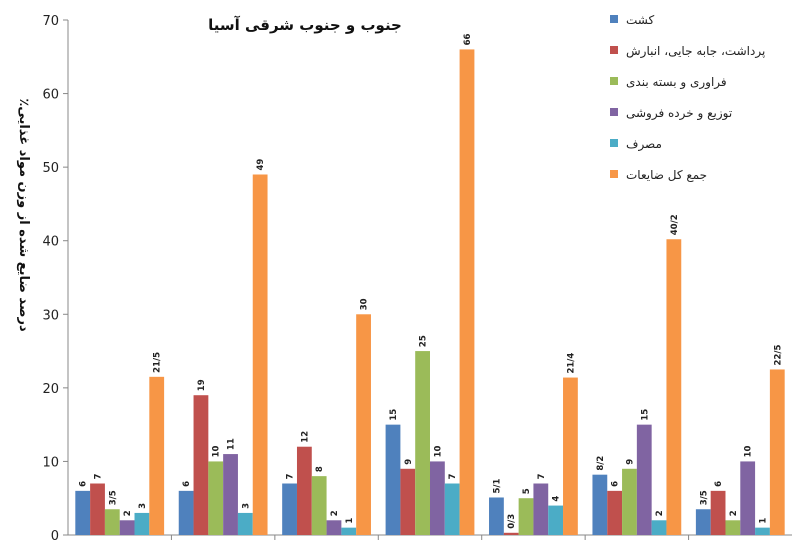 This screenshot has width=800, height=557. Describe the element at coordinates (50, 21) in the screenshot. I see `y-tick-label: 70` at that location.